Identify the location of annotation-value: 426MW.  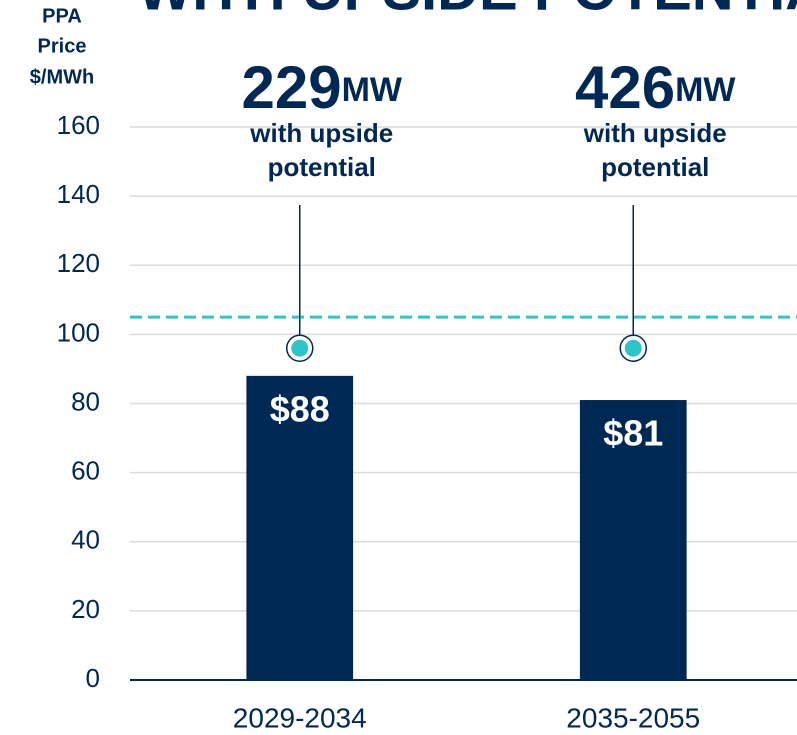
(655, 87).